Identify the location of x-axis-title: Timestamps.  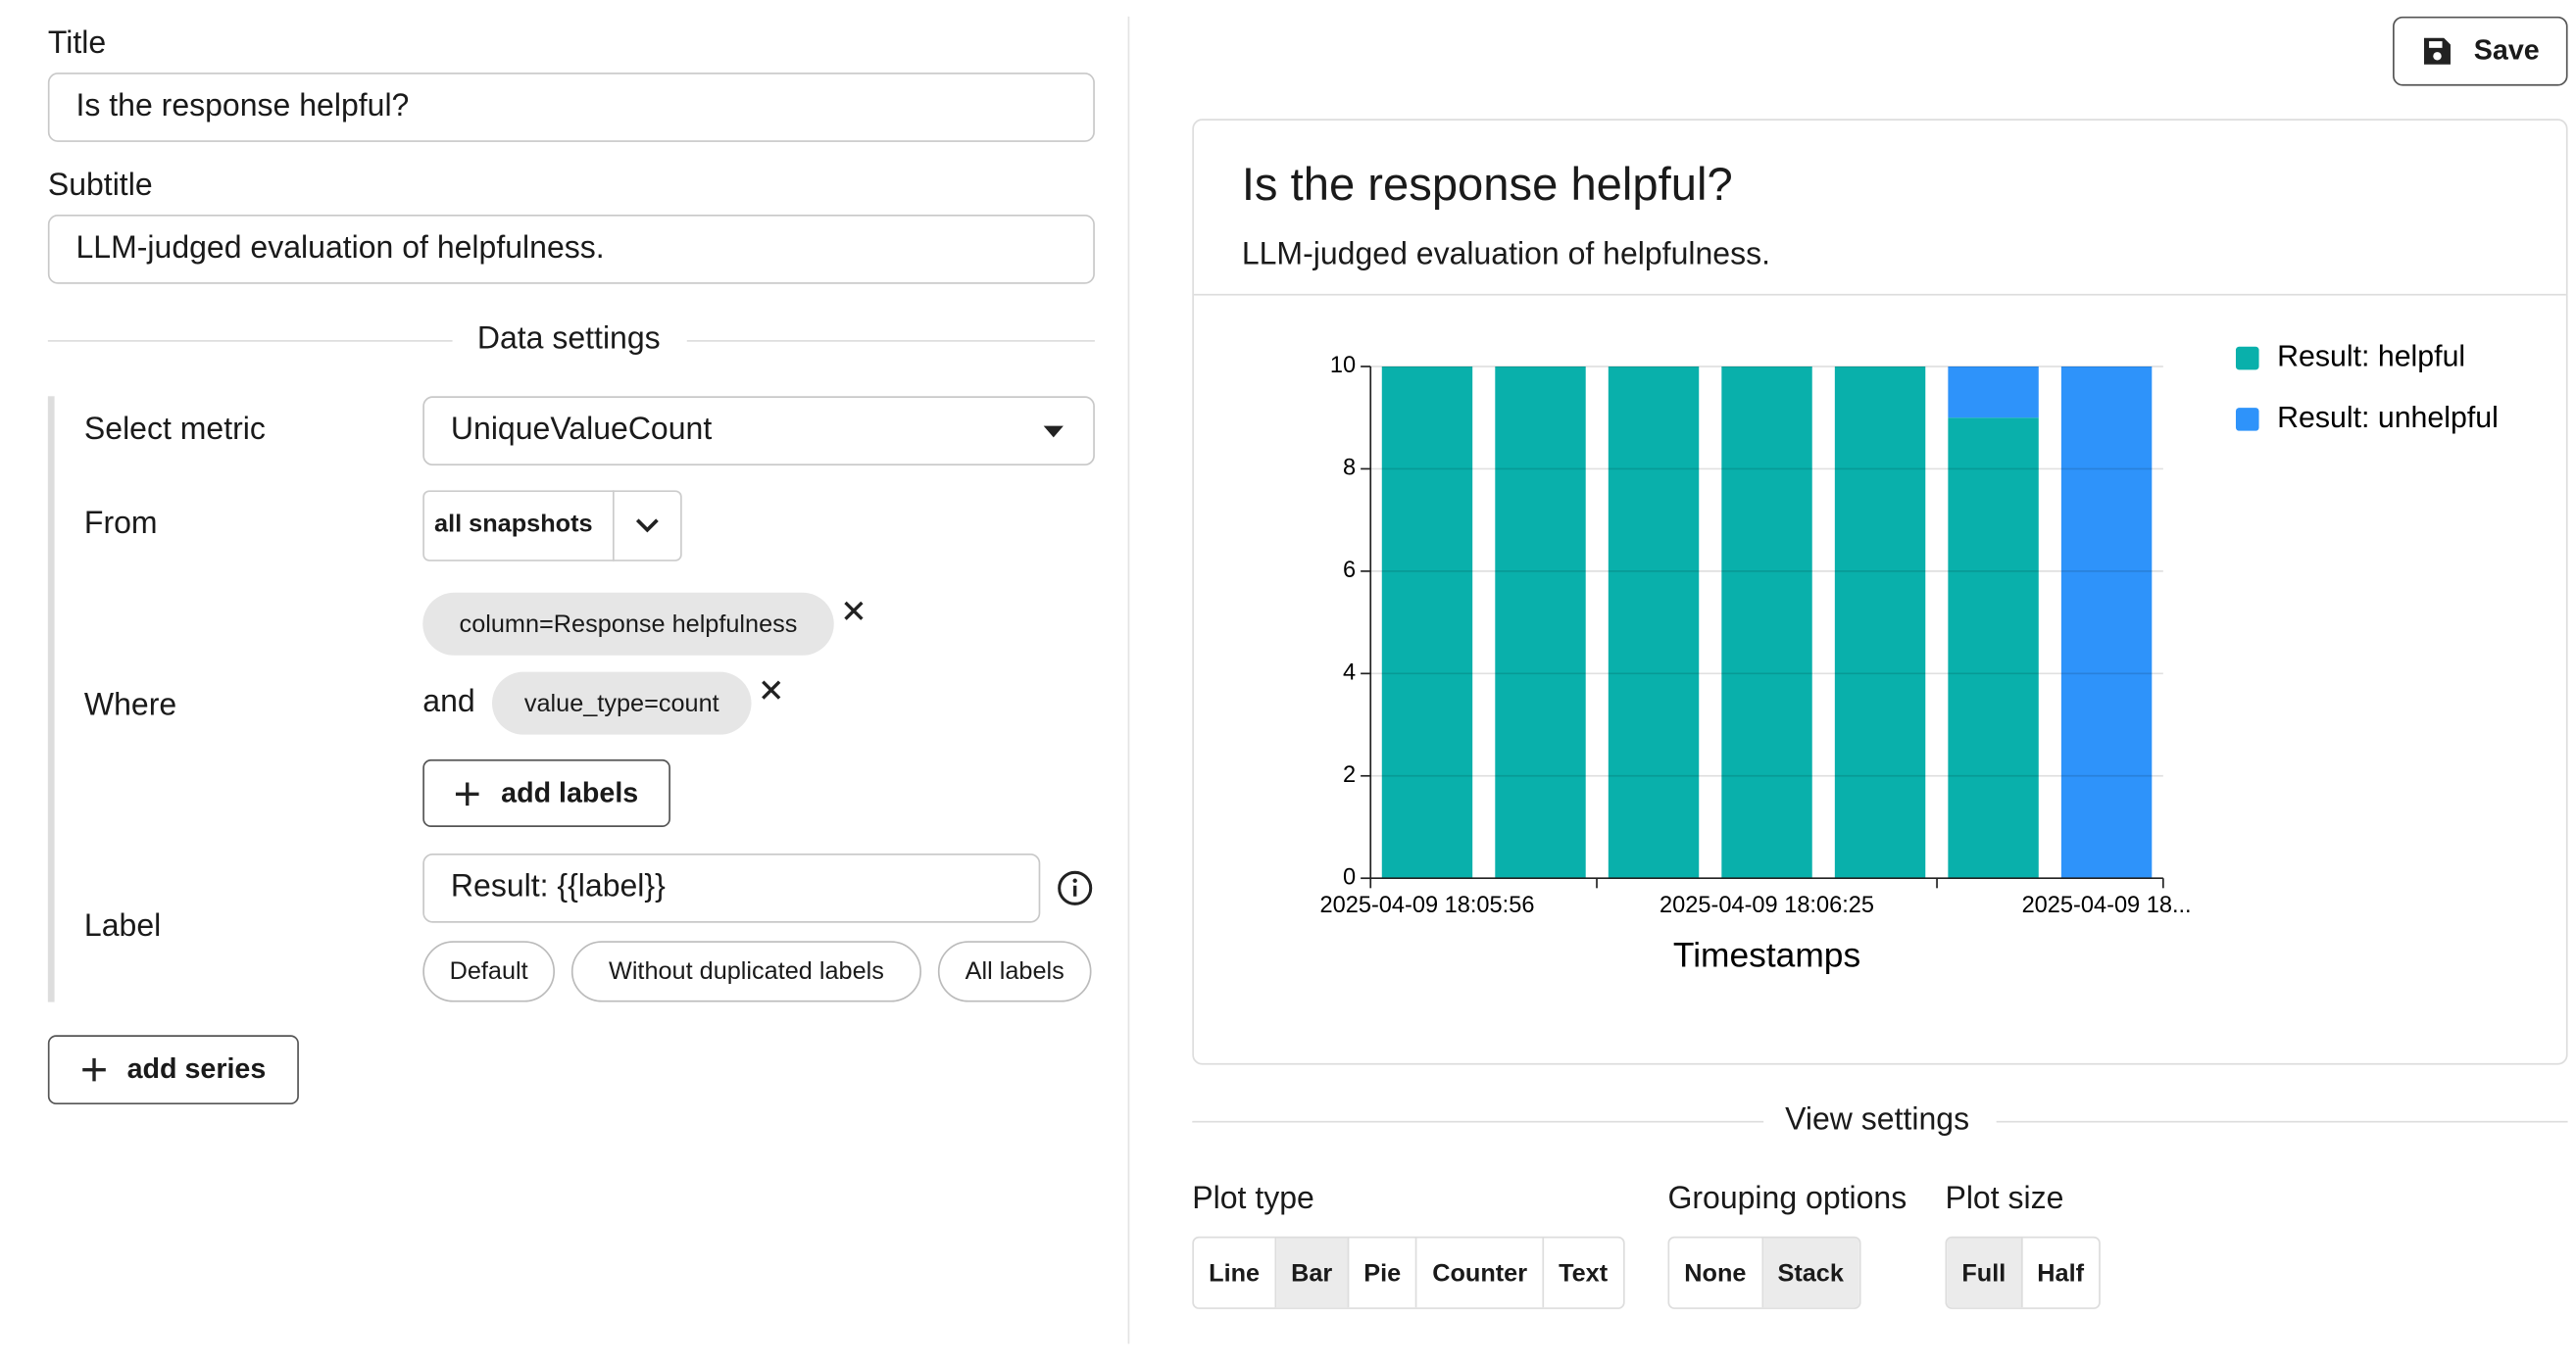
(1766, 955).